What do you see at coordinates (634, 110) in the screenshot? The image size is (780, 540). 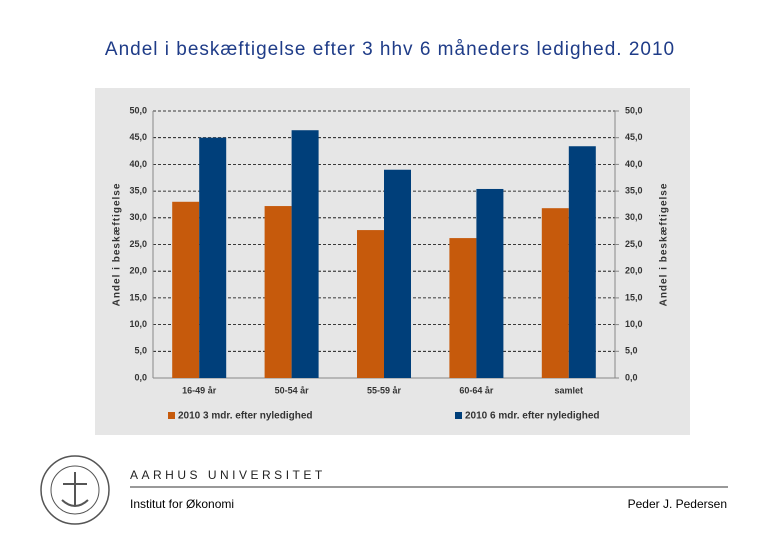 I see `y2-tick-label: 50,0` at bounding box center [634, 110].